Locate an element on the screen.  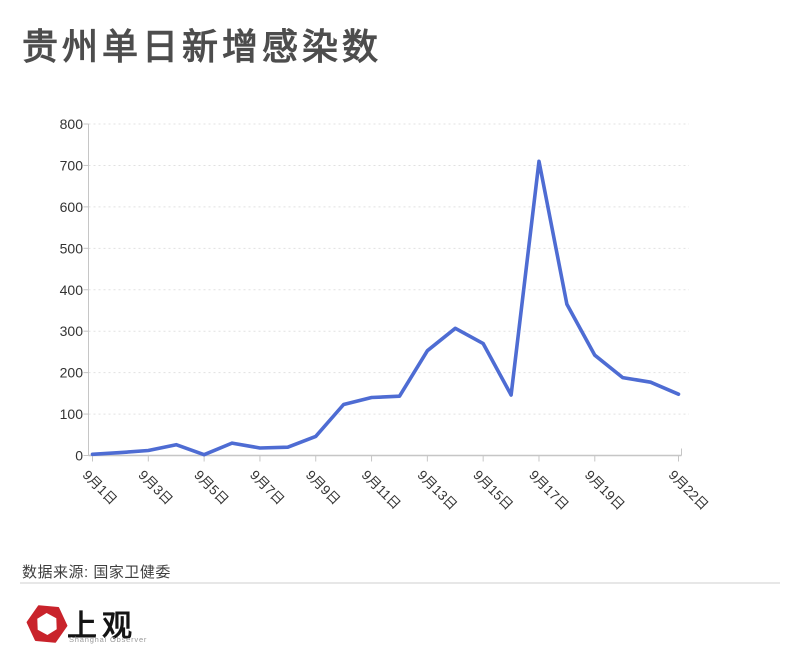
x-axis-label: 9月5日 is located at coordinates (211, 487).